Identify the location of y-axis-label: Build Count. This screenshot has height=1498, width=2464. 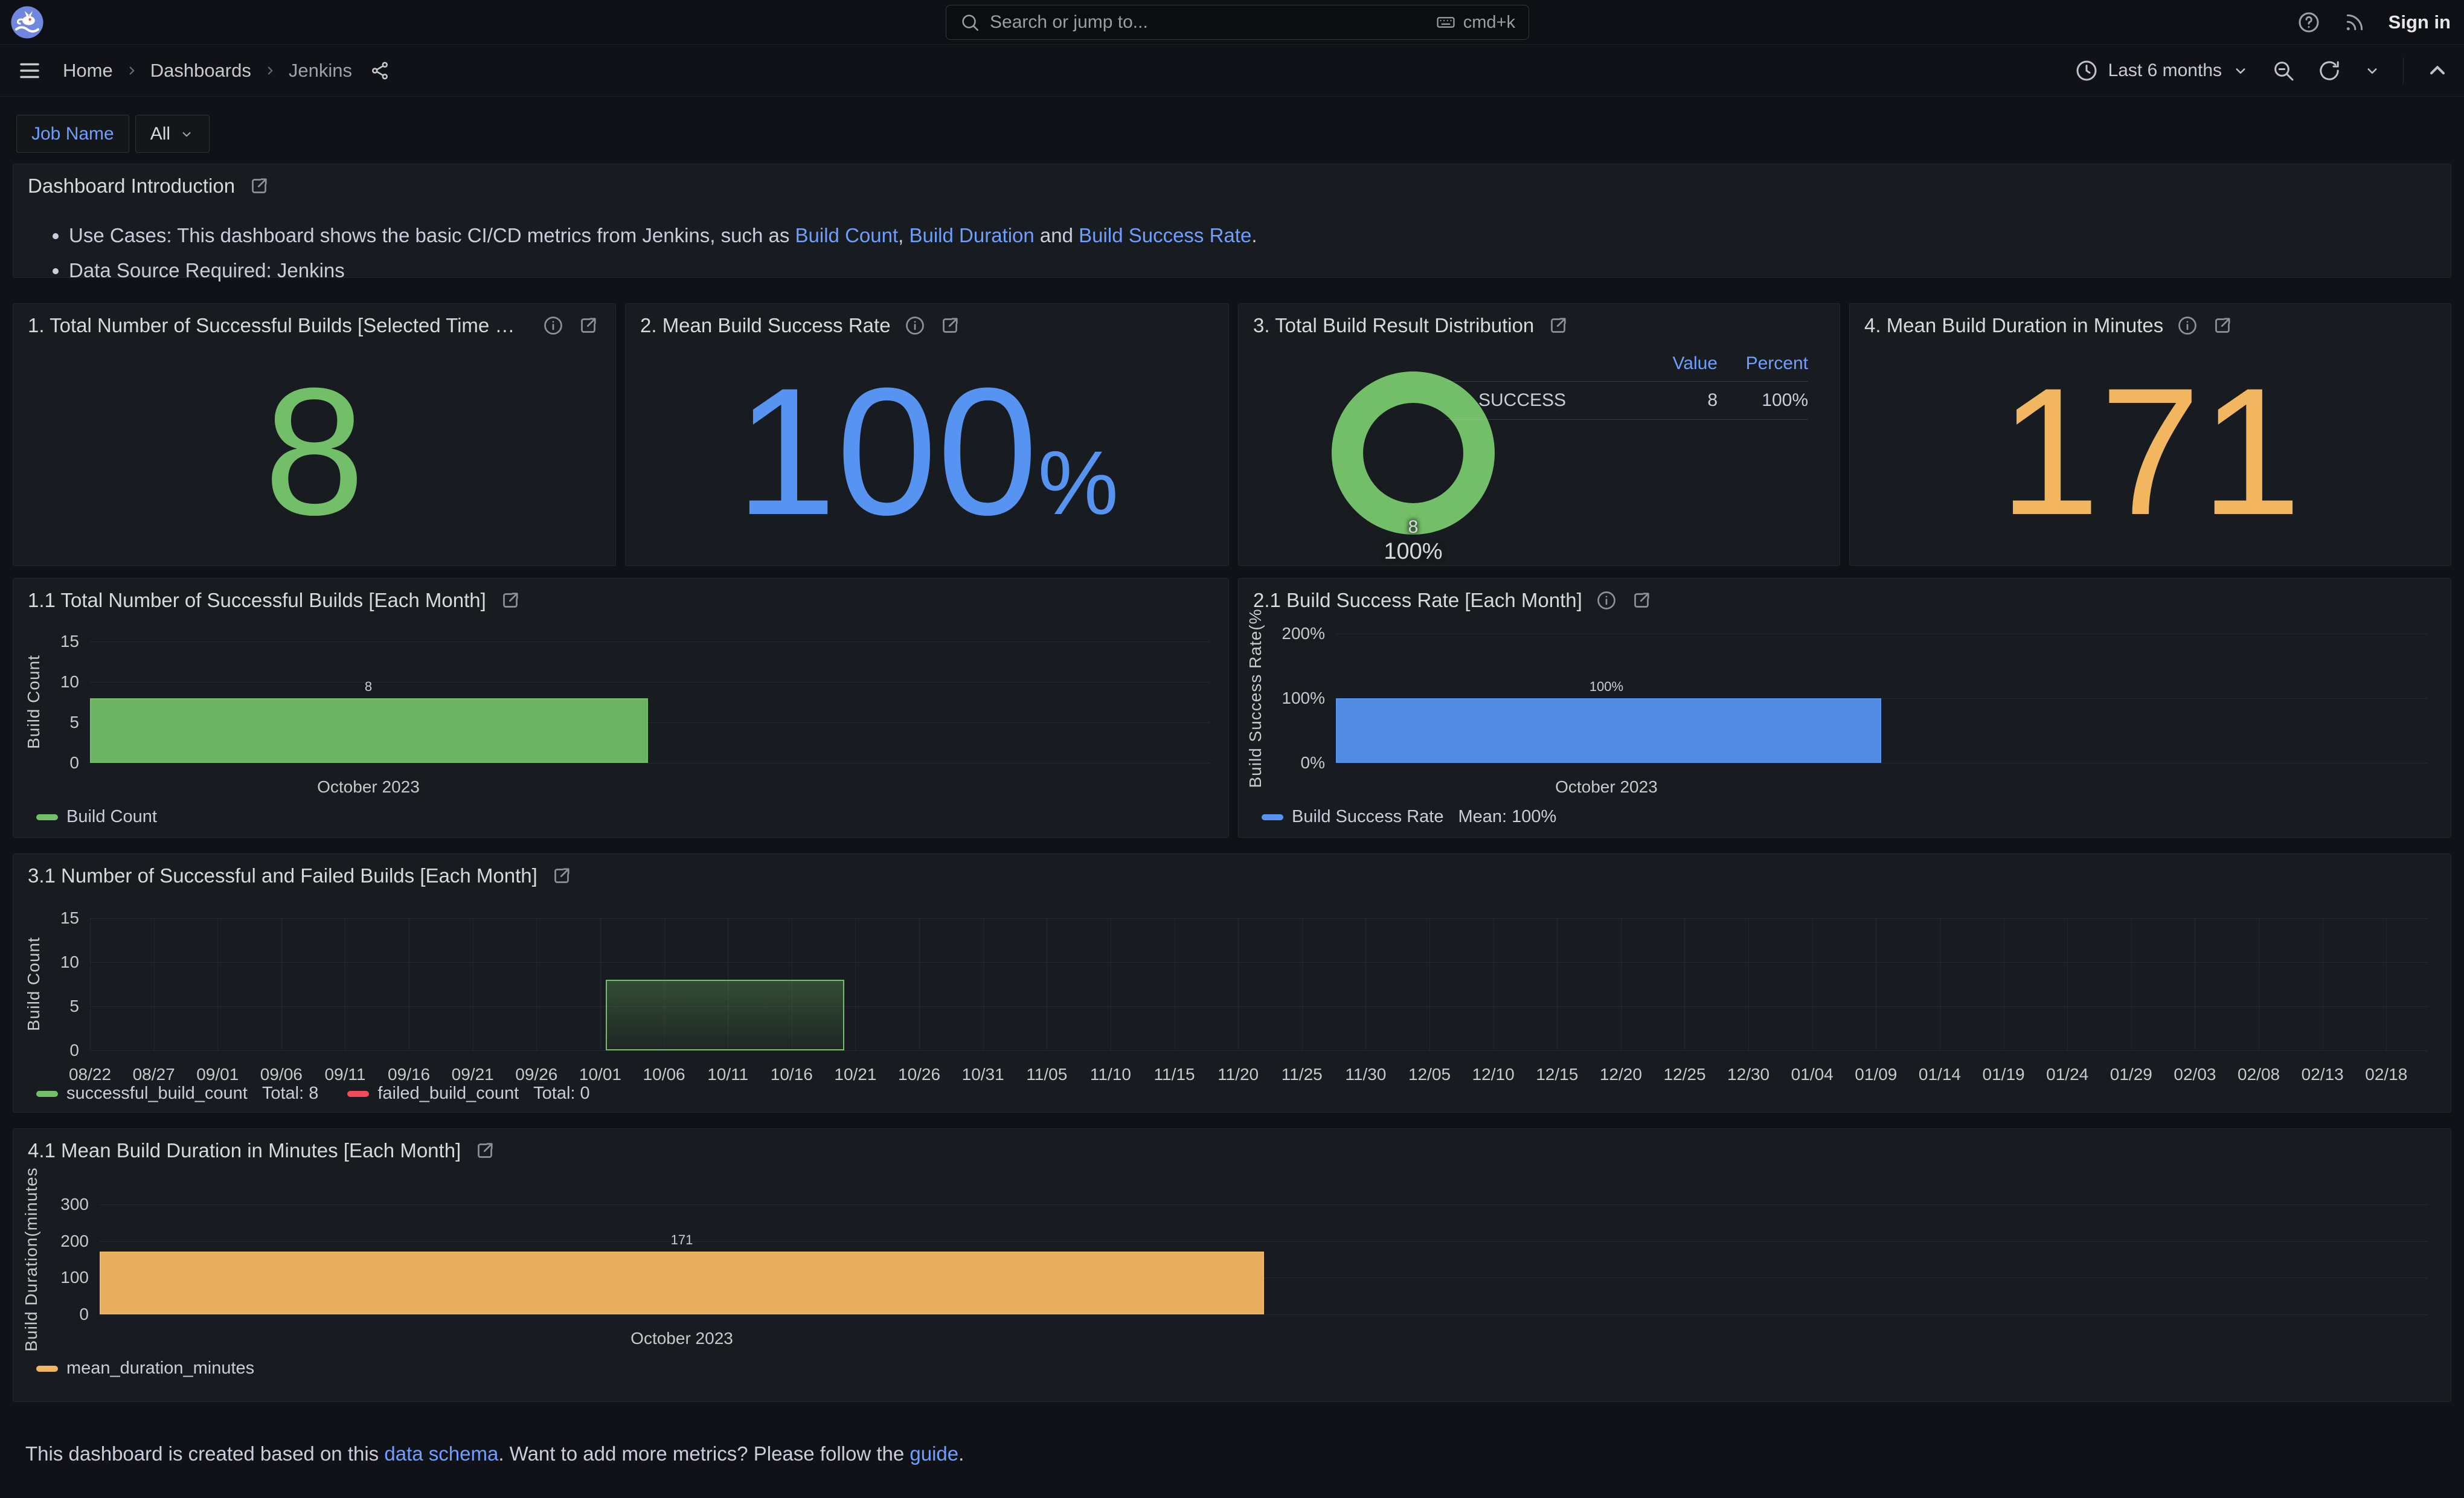
(33, 984).